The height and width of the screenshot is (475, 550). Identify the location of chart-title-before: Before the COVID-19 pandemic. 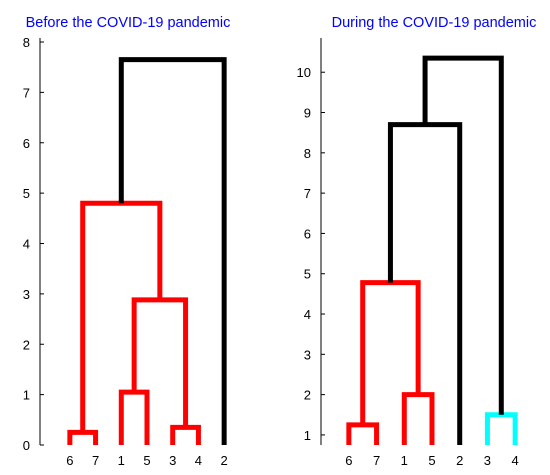
(128, 23).